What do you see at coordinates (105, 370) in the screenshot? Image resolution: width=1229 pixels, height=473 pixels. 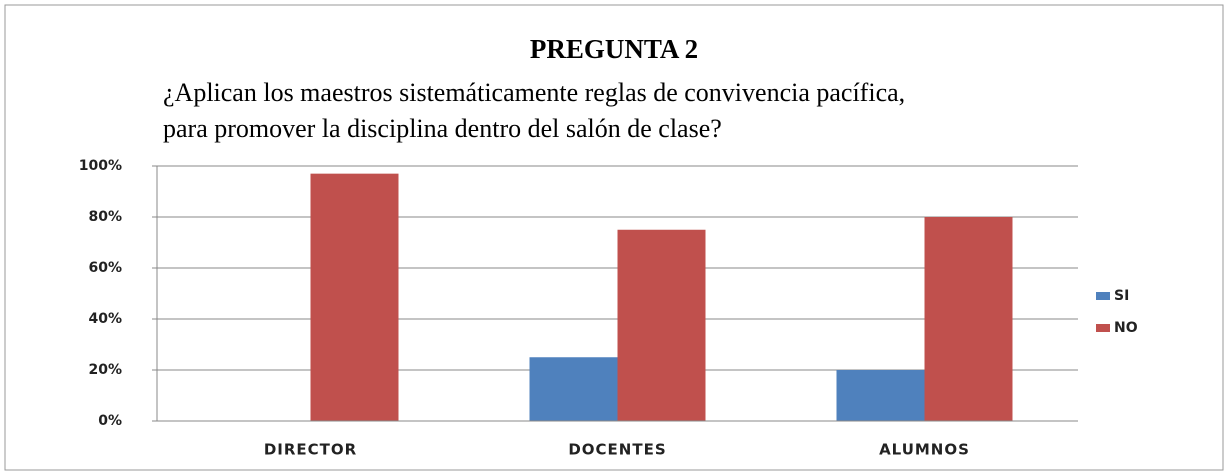 I see `y-tick-label: 20%` at bounding box center [105, 370].